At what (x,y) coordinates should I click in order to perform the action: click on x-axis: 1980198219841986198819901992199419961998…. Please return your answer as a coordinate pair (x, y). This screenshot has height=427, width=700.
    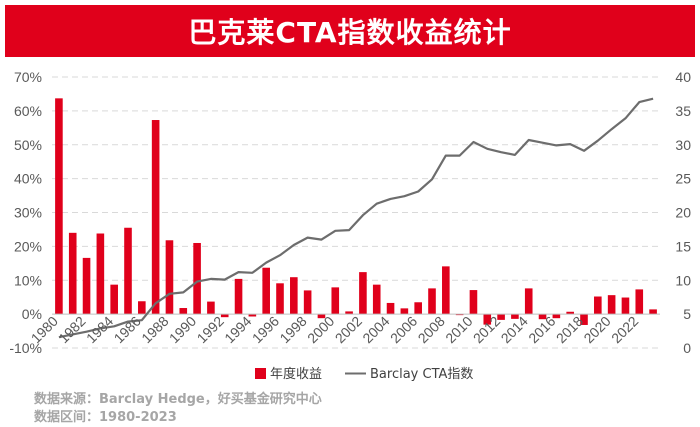
    Looking at the image, I should click on (335, 329).